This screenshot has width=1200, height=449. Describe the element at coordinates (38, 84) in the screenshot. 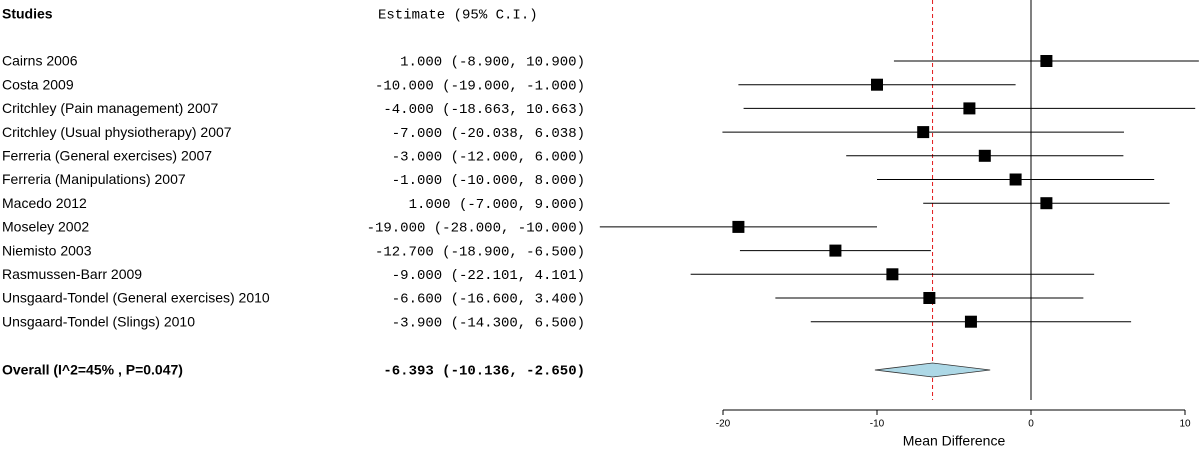

I see `study-label: Costa 2009` at that location.